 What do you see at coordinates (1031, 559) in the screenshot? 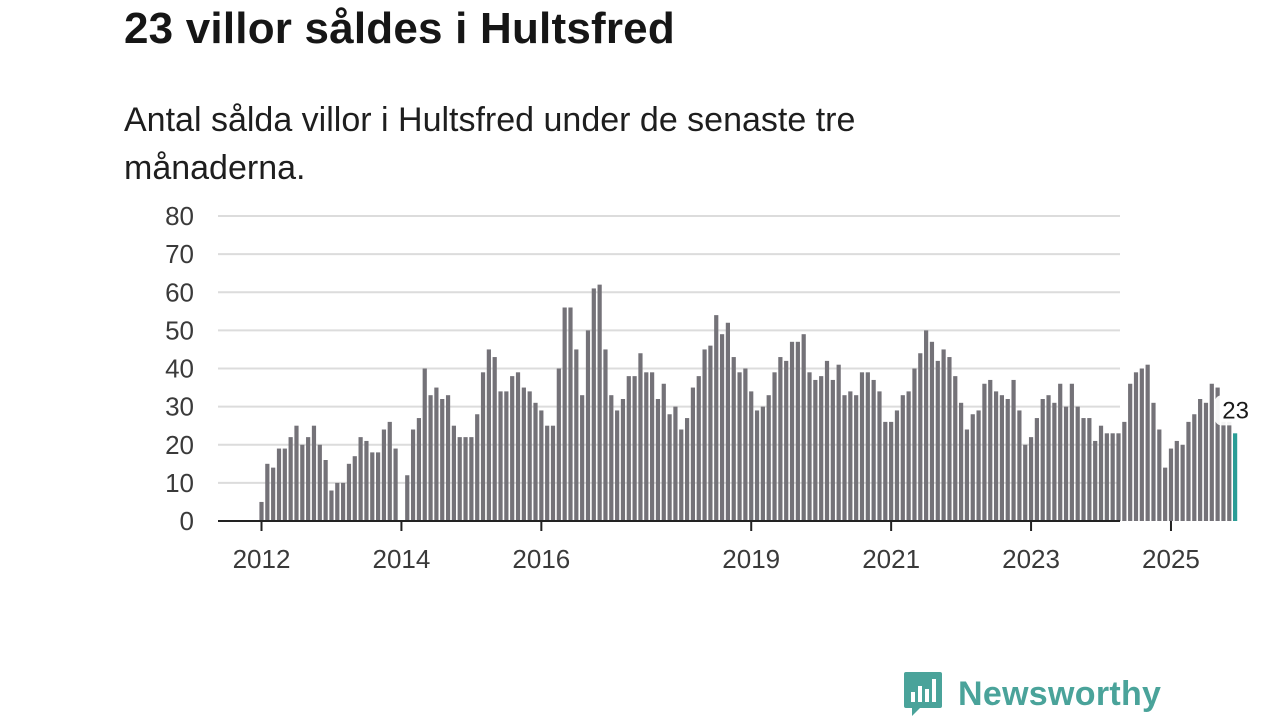
I see `x-tick-label: 2023` at bounding box center [1031, 559].